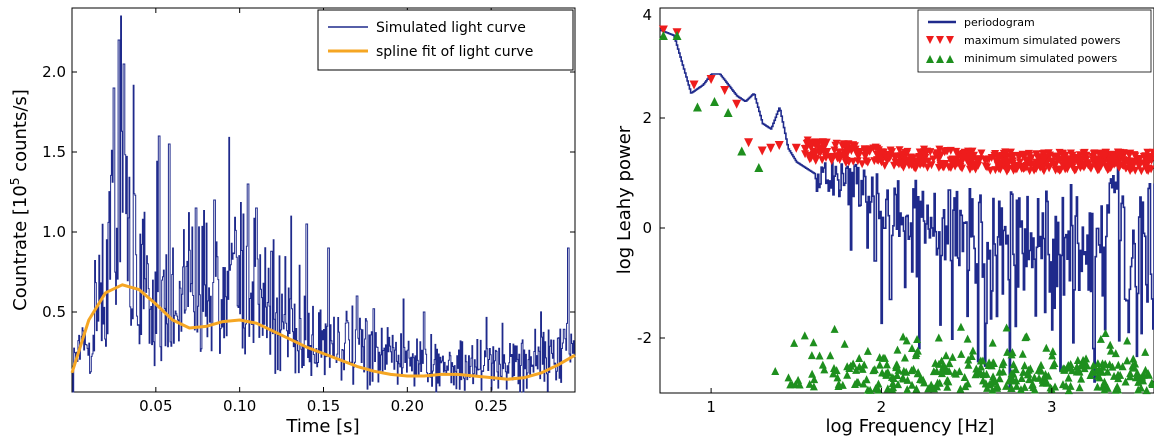  I want to click on periodogram-x-tick-label: 1, so click(711, 407).